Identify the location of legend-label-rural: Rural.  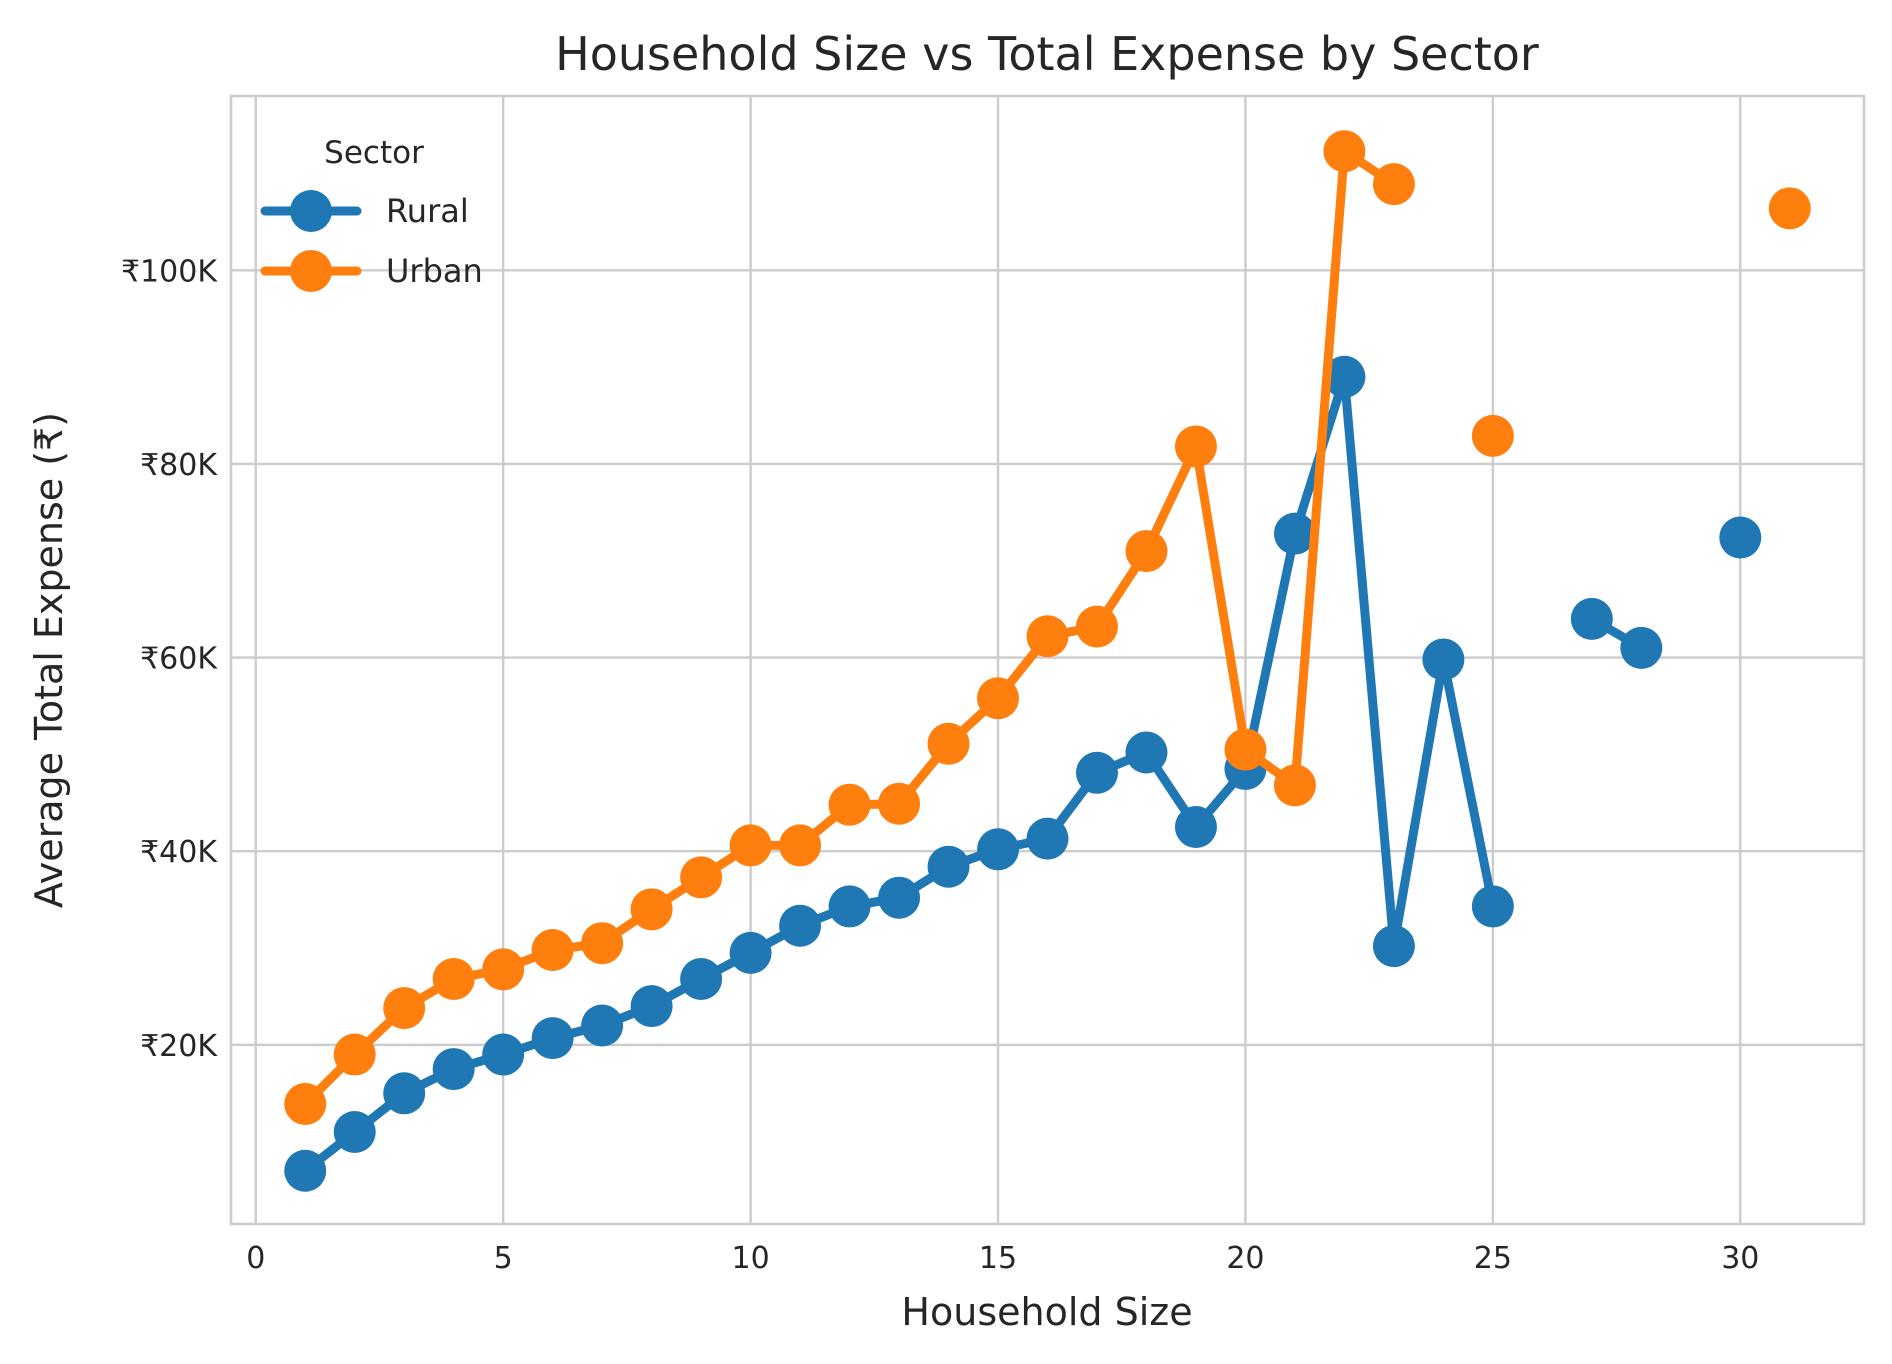
(427, 211).